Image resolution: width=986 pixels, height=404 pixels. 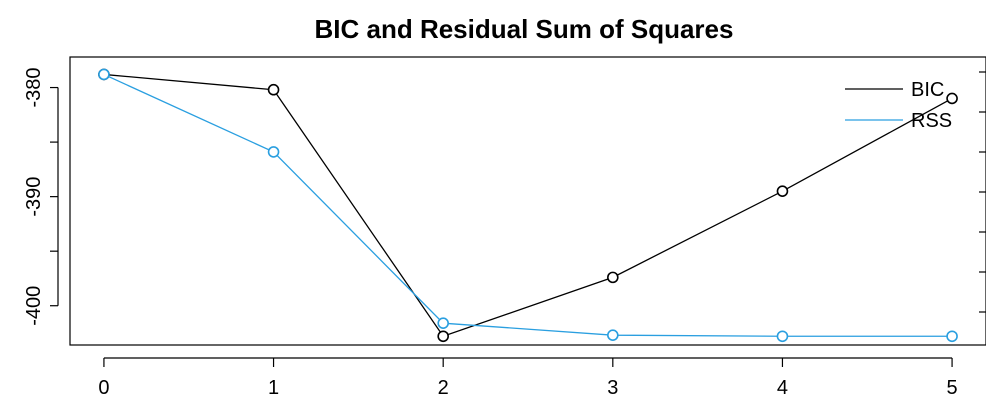 I want to click on x-tick-label: 5, so click(x=952, y=388).